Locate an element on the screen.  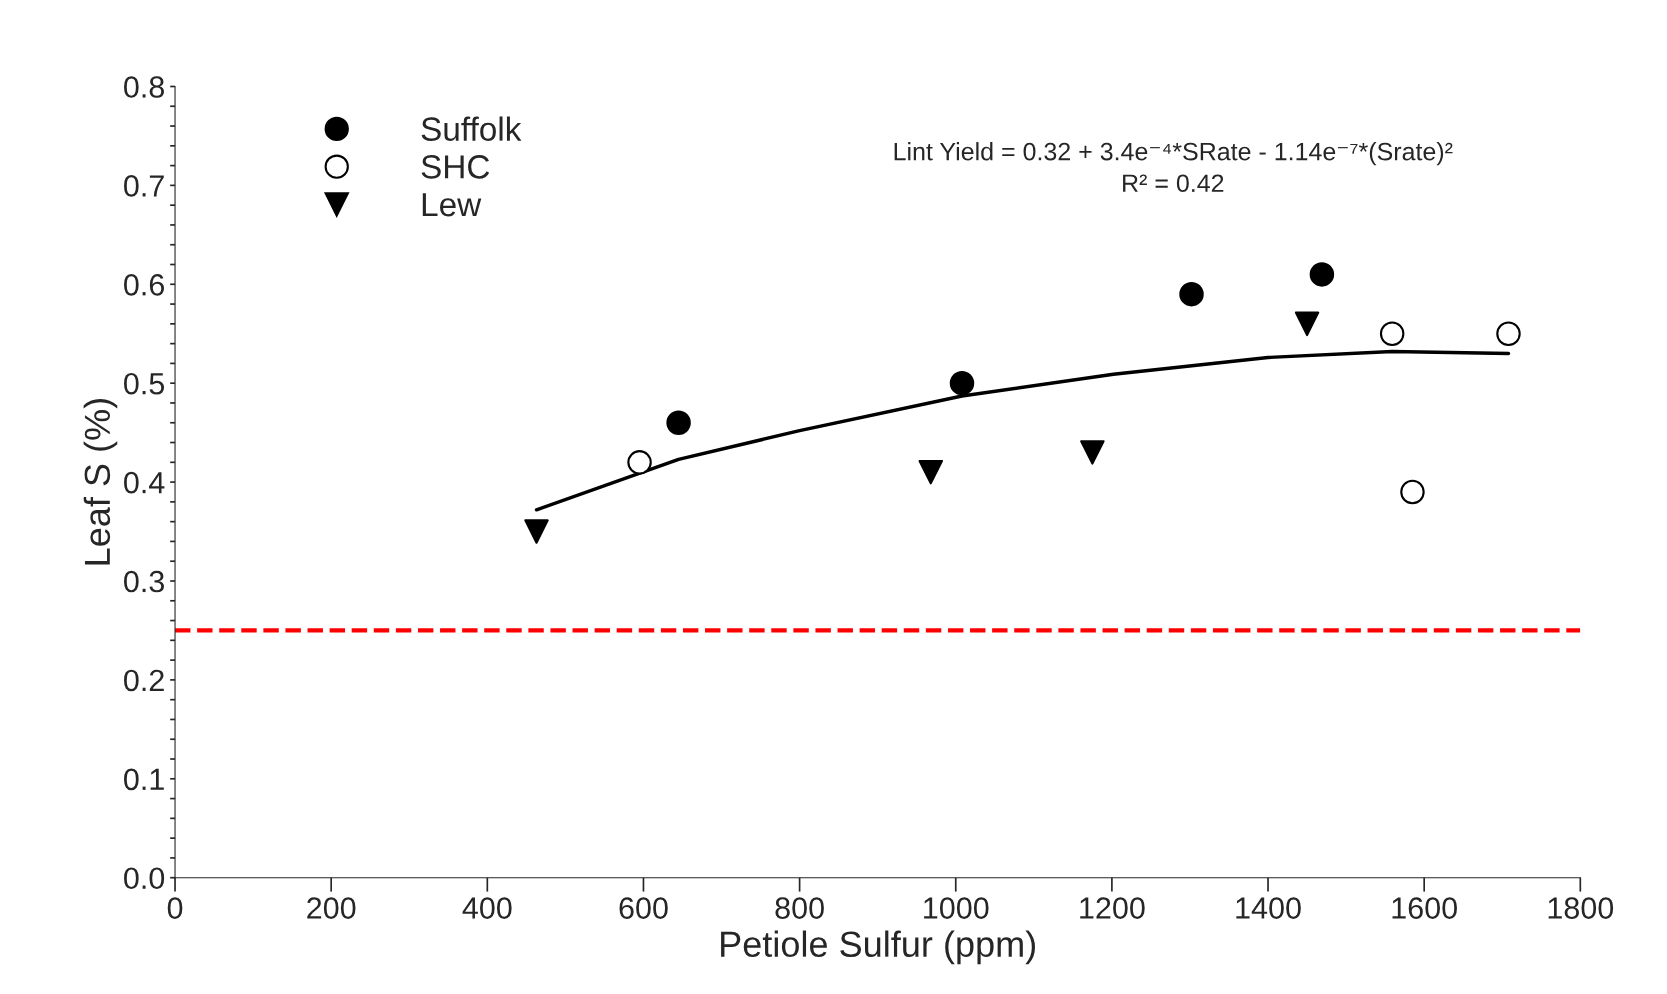
y-tick-label: 0.0 is located at coordinates (144, 878).